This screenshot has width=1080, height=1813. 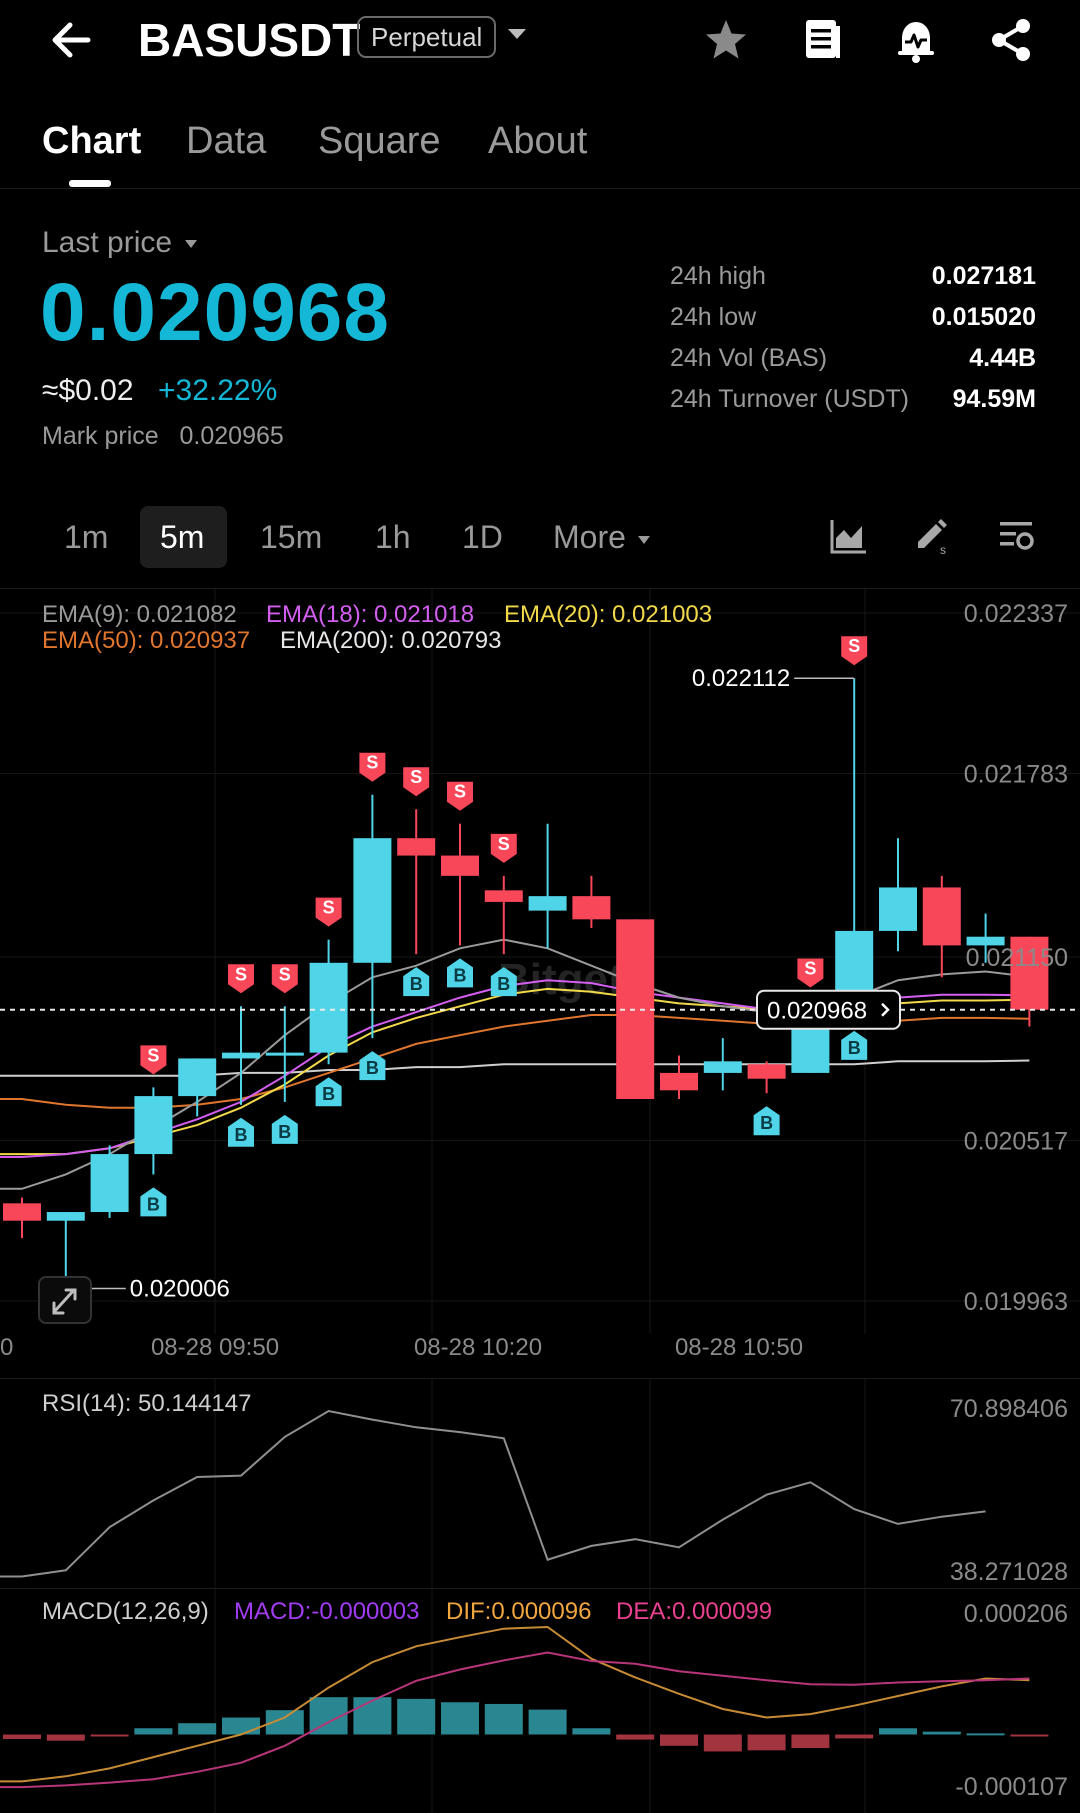 What do you see at coordinates (749, 358) in the screenshot?
I see `stat-label-24h-vol: 24h Vol (BAS)` at bounding box center [749, 358].